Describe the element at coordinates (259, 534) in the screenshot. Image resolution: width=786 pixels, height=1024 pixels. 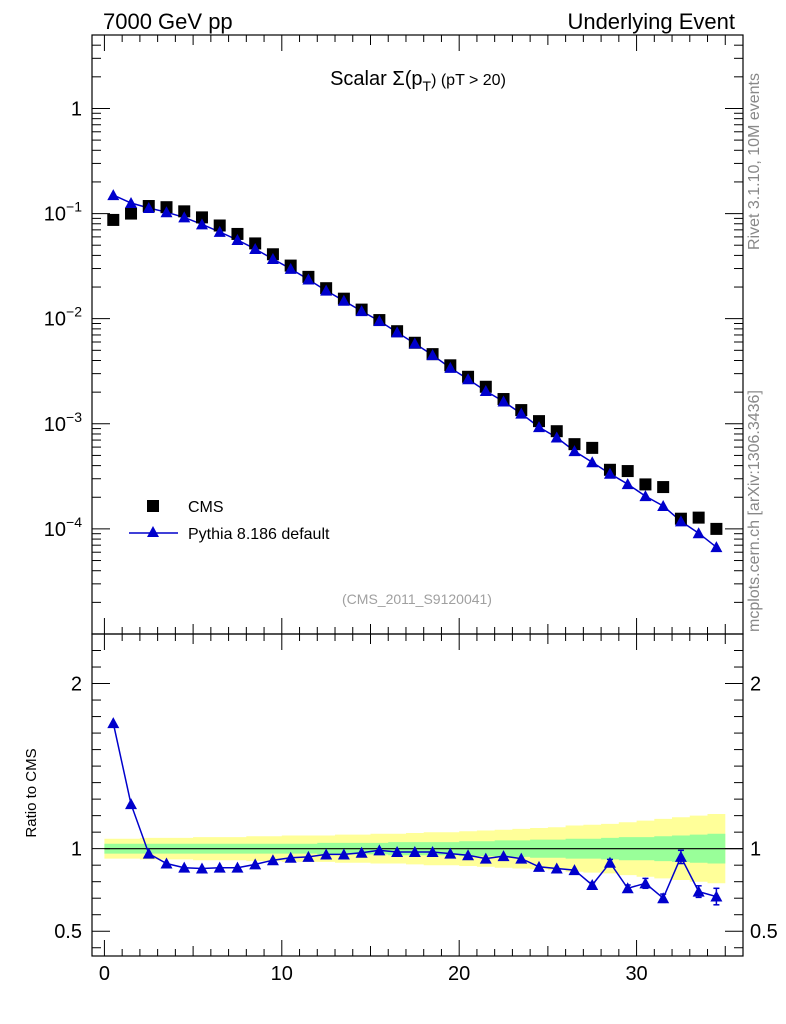
I see `legend-pythia-label: Pythia 8.186 default` at that location.